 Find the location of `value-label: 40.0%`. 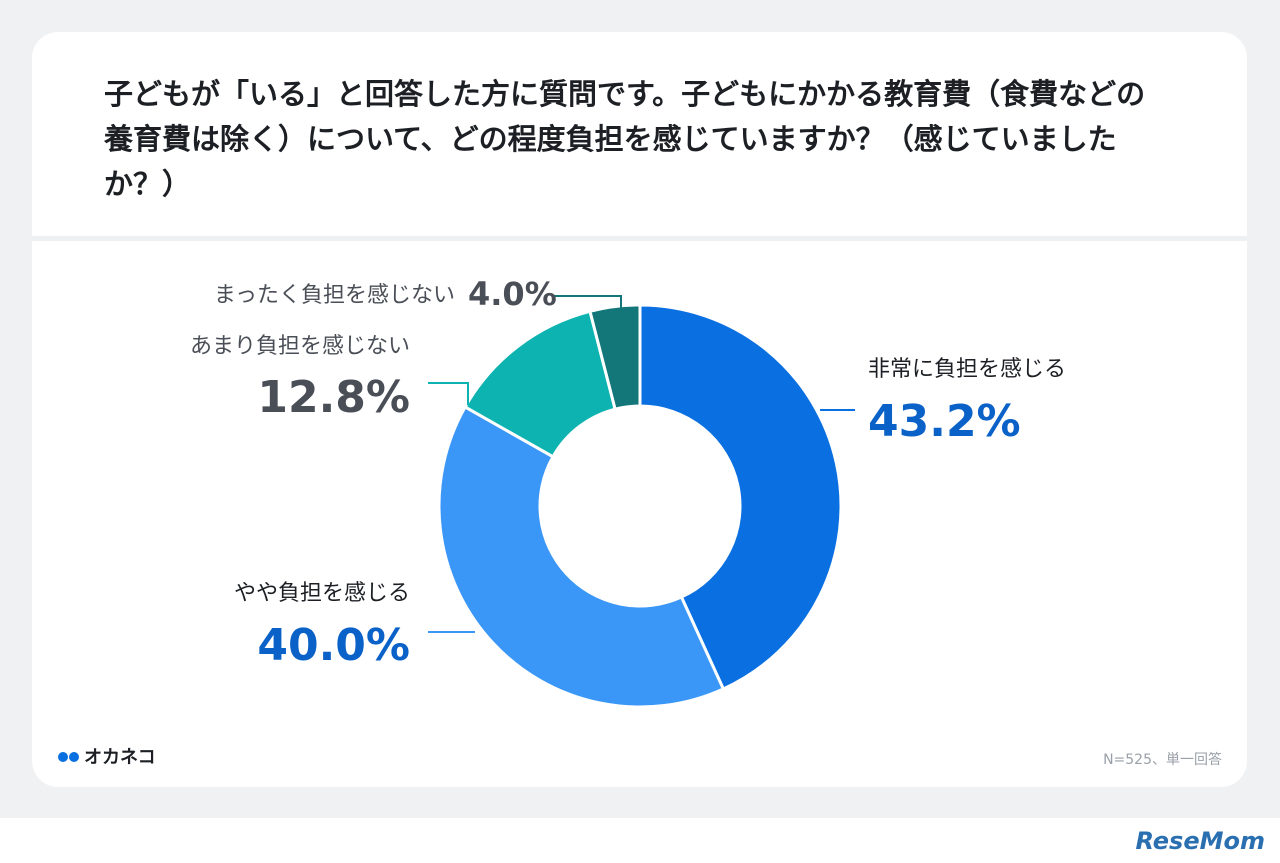

value-label: 40.0% is located at coordinates (333, 645).